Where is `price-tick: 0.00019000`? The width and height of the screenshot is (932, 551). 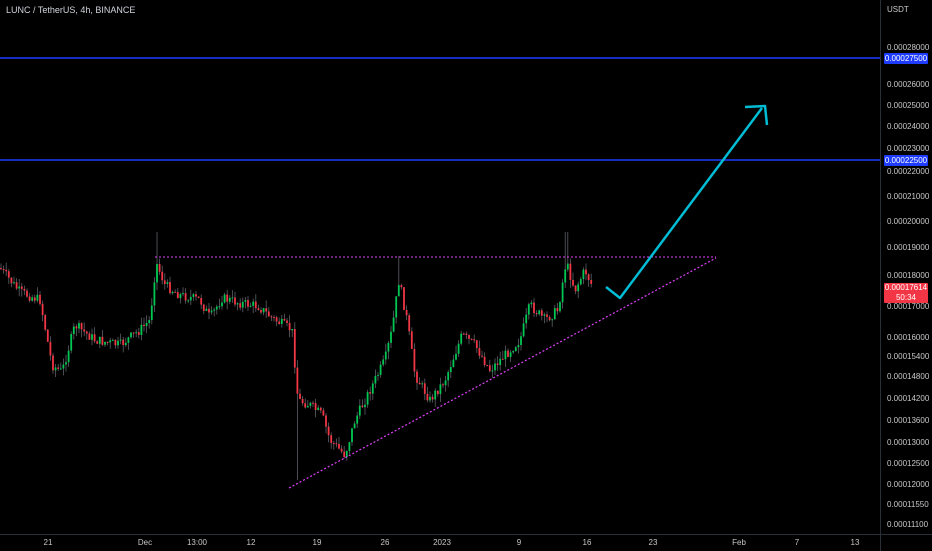 price-tick: 0.00019000 is located at coordinates (908, 247).